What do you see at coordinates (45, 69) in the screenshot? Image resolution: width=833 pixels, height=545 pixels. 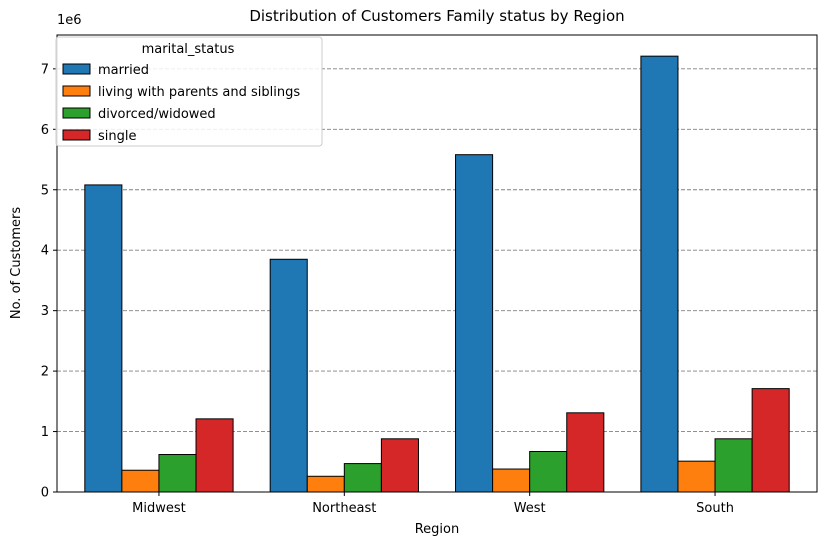 I see `y-tick-label: 7` at bounding box center [45, 69].